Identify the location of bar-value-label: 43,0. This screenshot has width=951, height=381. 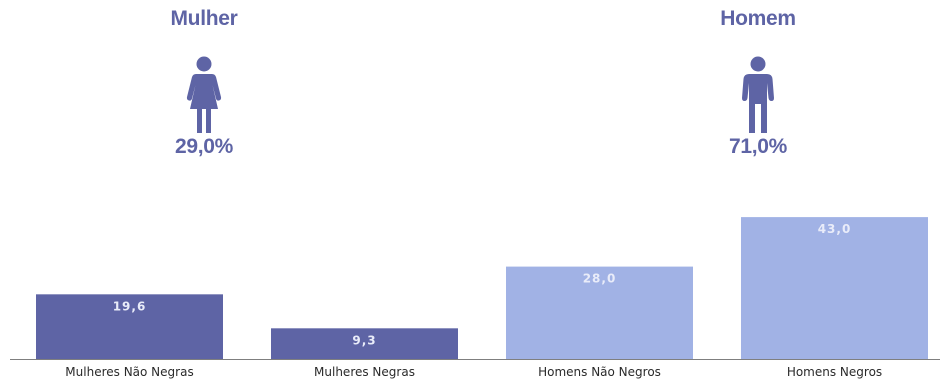
(835, 229).